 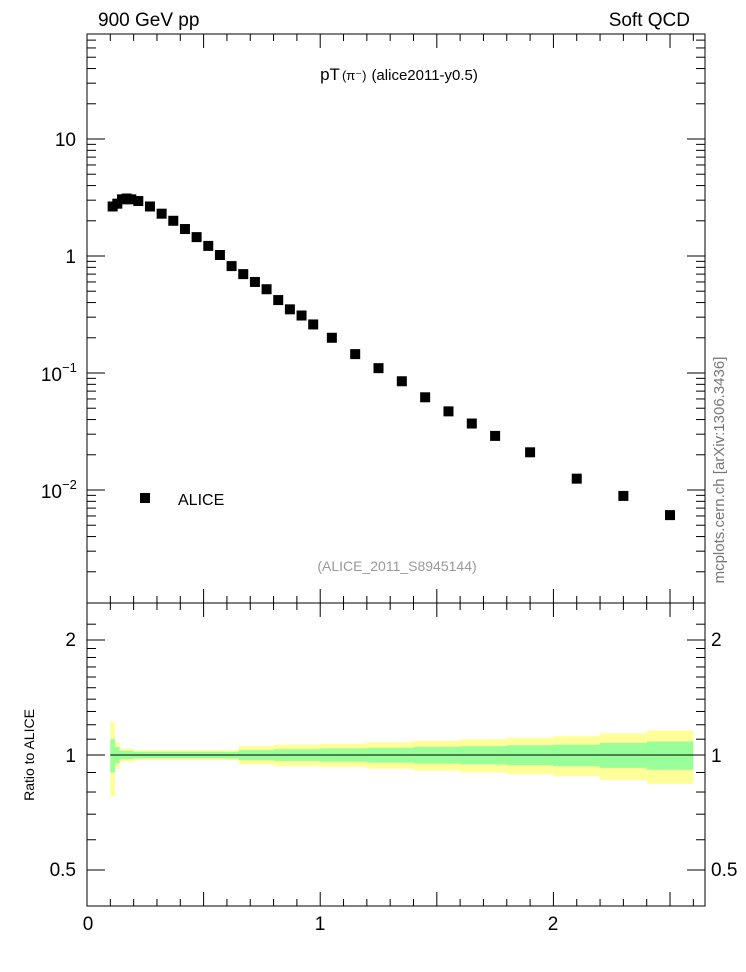 What do you see at coordinates (553, 924) in the screenshot?
I see `x-tick-label-2: 2` at bounding box center [553, 924].